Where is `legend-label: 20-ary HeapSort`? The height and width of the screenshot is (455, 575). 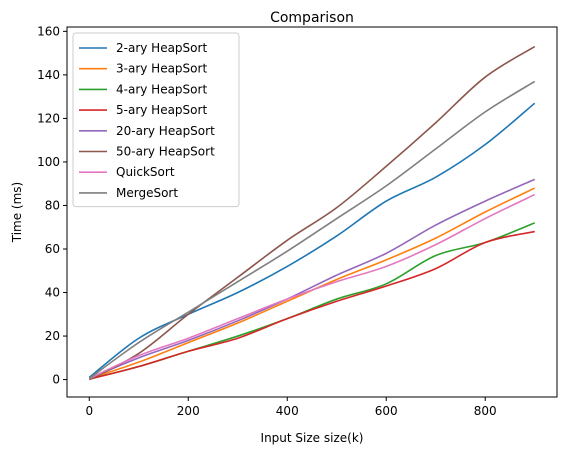 legend-label: 20-ary HeapSort is located at coordinates (165, 131).